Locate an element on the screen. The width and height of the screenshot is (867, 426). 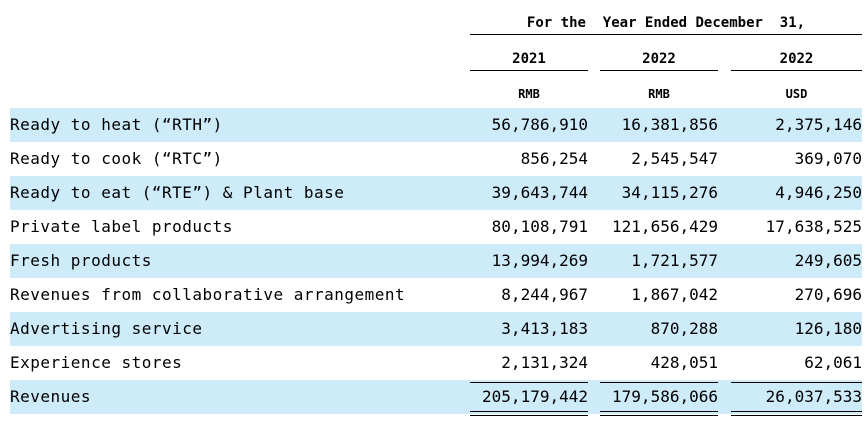
value-2022-rmb: 428,051 is located at coordinates (684, 362).